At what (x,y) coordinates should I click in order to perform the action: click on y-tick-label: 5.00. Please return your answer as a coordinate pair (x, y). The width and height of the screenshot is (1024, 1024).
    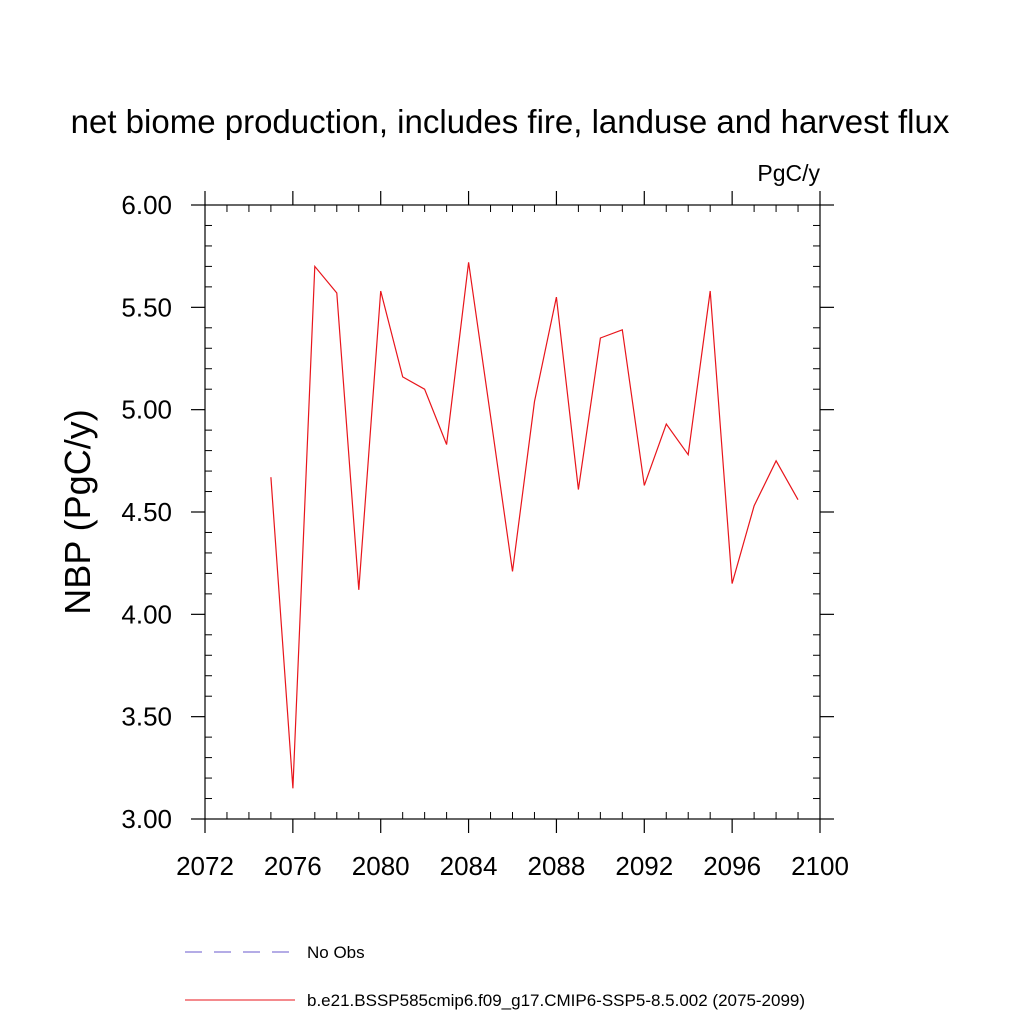
    Looking at the image, I should click on (146, 410).